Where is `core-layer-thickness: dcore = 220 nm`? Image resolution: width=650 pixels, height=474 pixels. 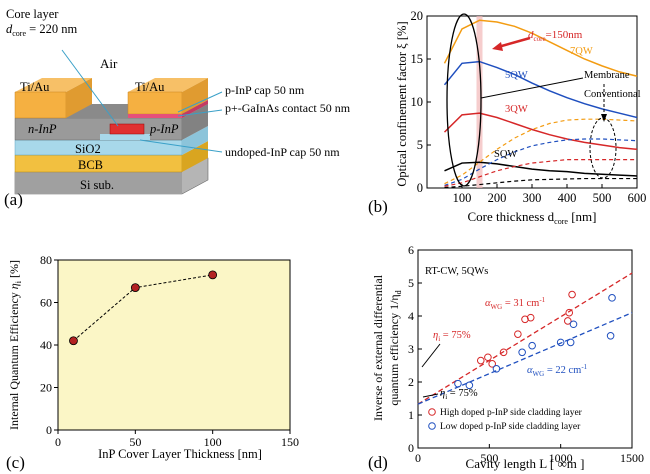
core-layer-thickness: dcore = 220 nm is located at coordinates (41, 30).